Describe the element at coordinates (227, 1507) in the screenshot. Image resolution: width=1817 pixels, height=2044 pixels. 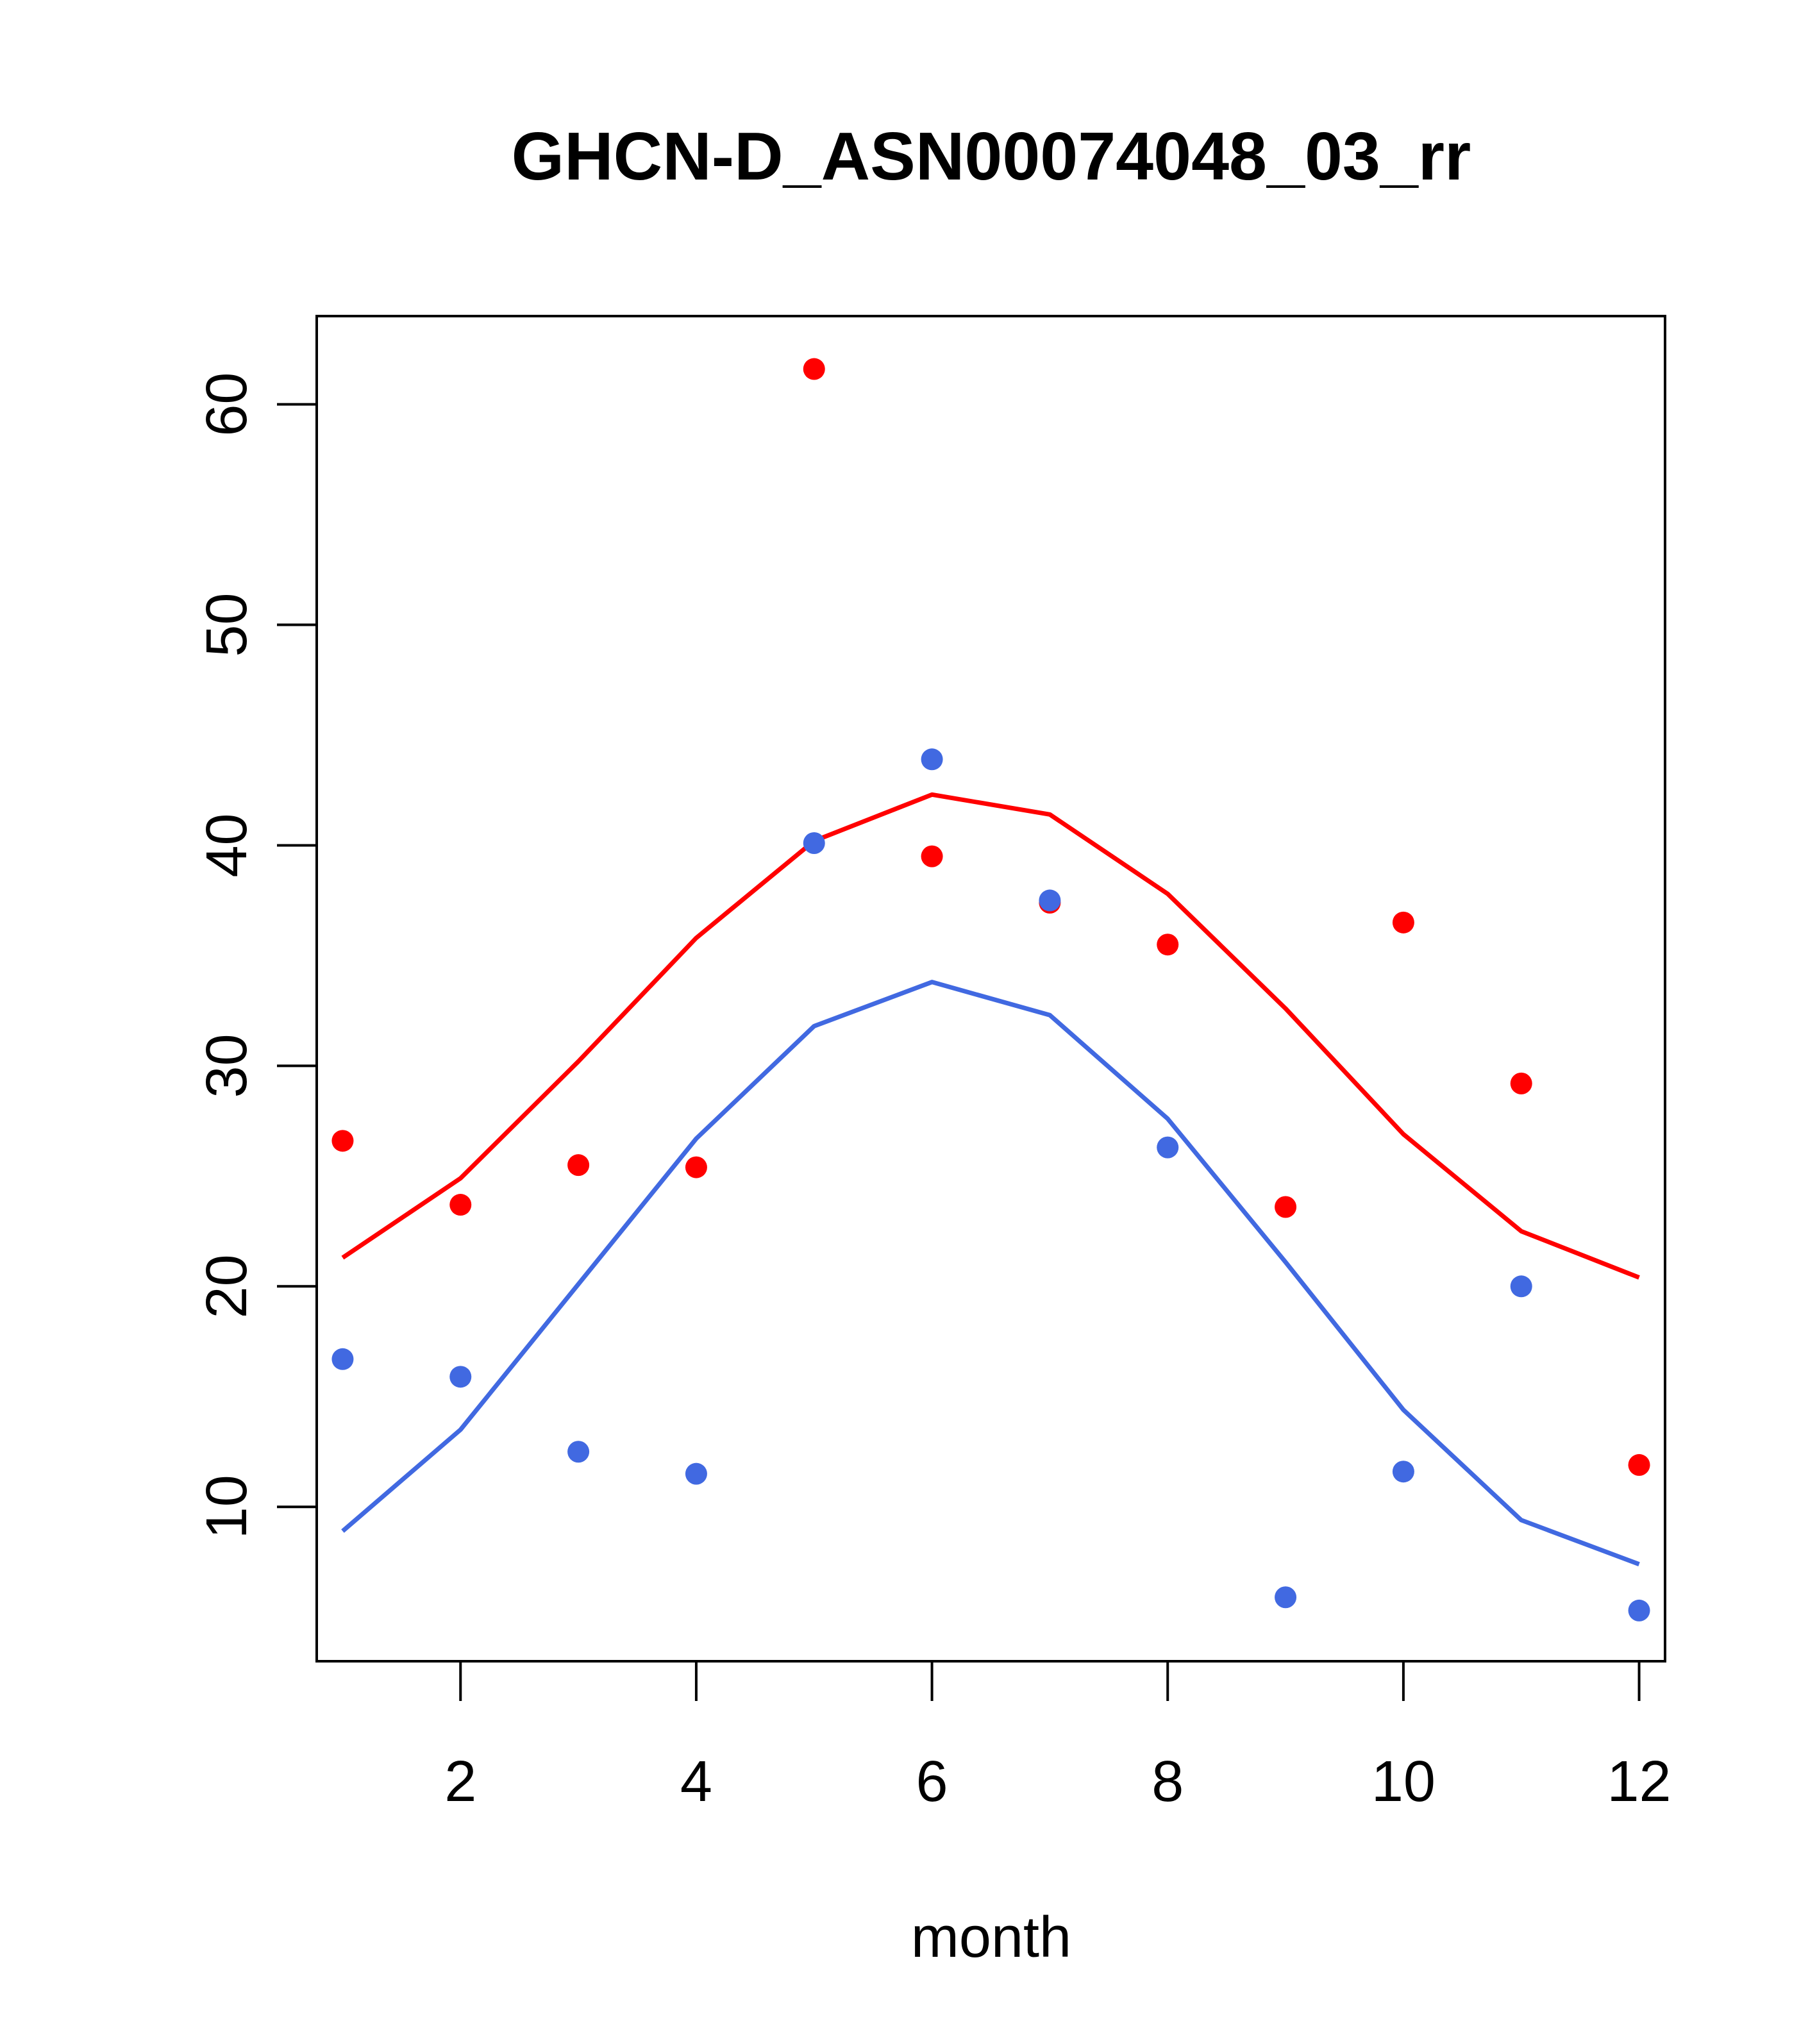
I see `y-tick-label: 10` at that location.